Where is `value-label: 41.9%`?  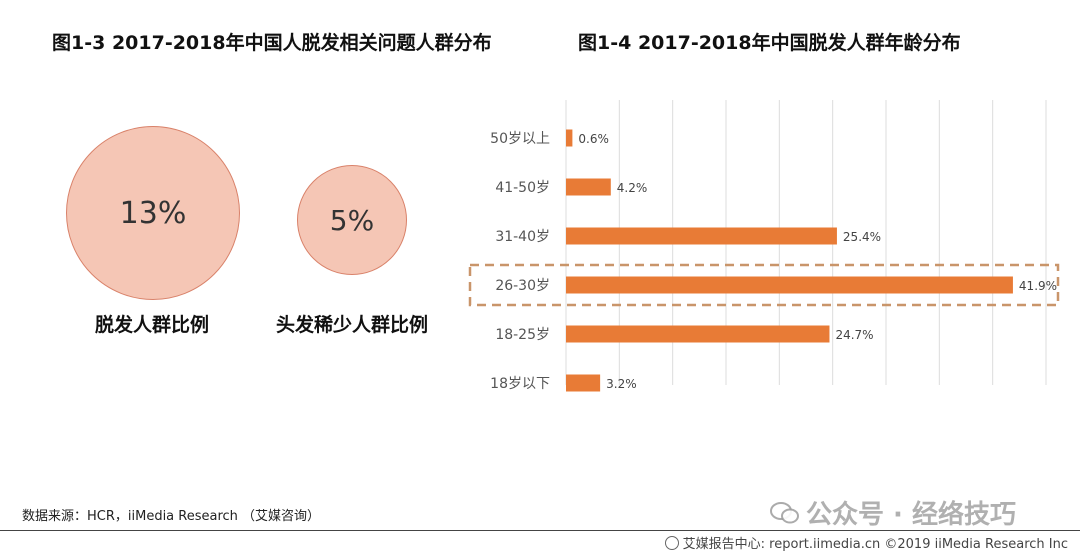 value-label: 41.9% is located at coordinates (1038, 286).